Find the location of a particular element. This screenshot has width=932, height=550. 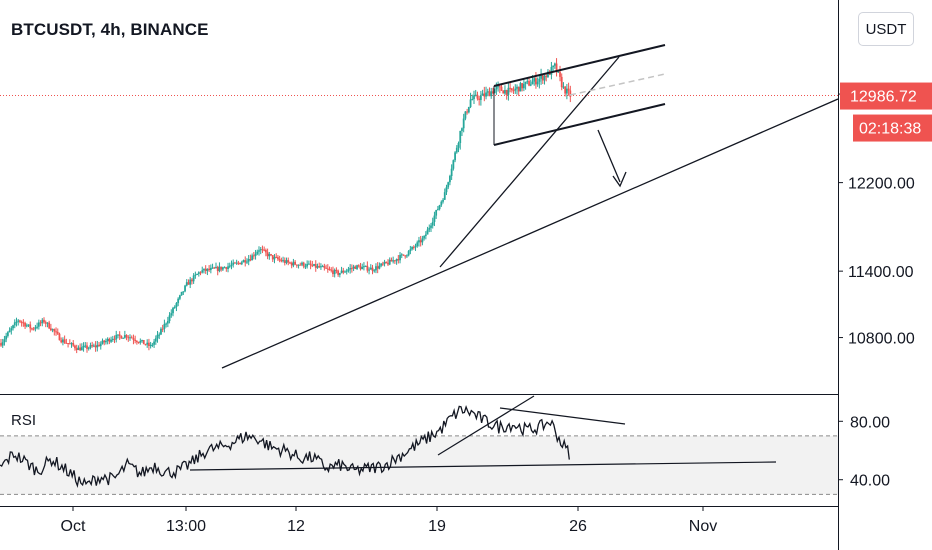

rsi-rising-line is located at coordinates (486, 425).